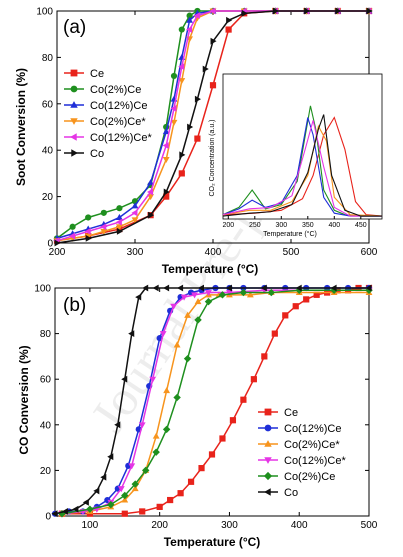 This screenshot has width=403, height=557. Describe the element at coordinates (121, 138) in the screenshot. I see `panel-a-legend-item-label: Co(12%)Ce*` at that location.